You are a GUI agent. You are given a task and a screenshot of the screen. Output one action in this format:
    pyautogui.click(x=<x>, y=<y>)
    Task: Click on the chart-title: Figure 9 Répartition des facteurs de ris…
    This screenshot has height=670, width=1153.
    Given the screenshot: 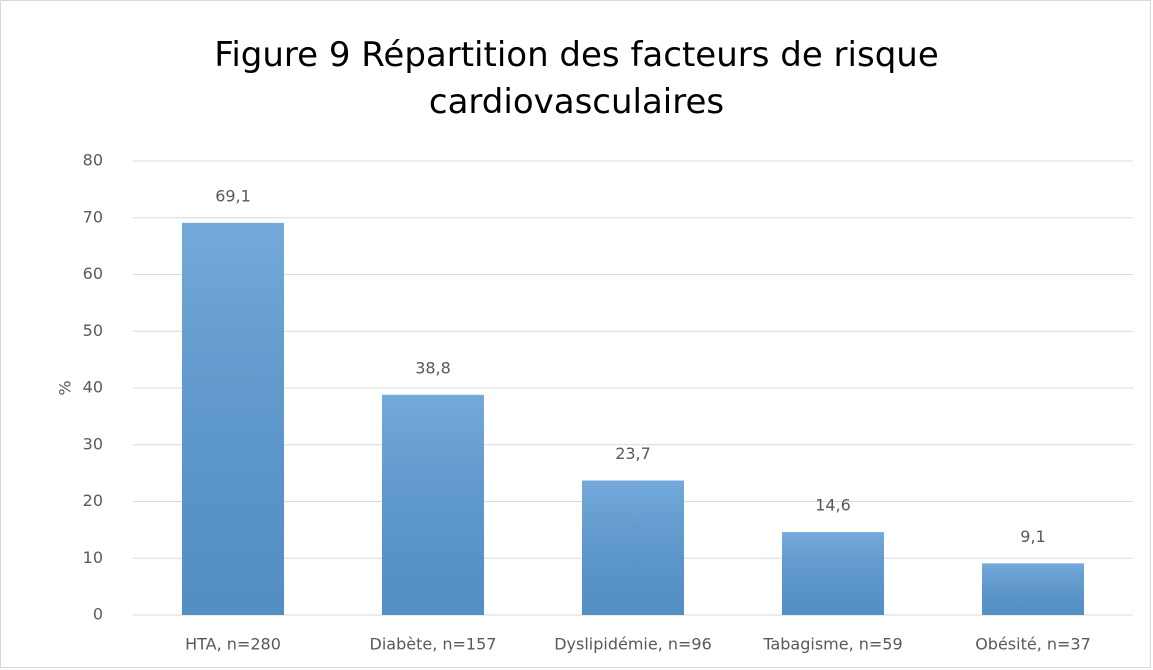 What is the action you would take?
    pyautogui.click(x=576, y=78)
    